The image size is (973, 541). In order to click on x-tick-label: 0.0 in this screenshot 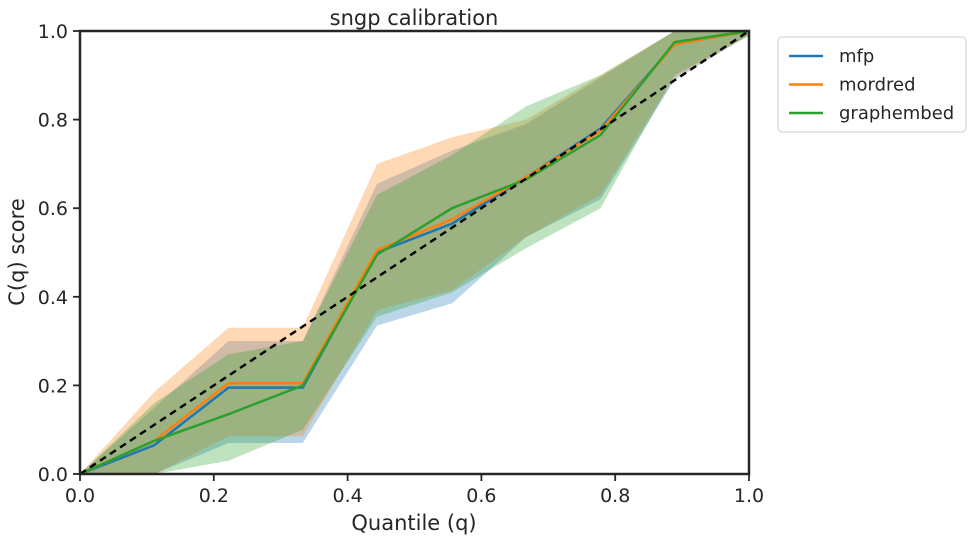, I will do `click(80, 496)`.